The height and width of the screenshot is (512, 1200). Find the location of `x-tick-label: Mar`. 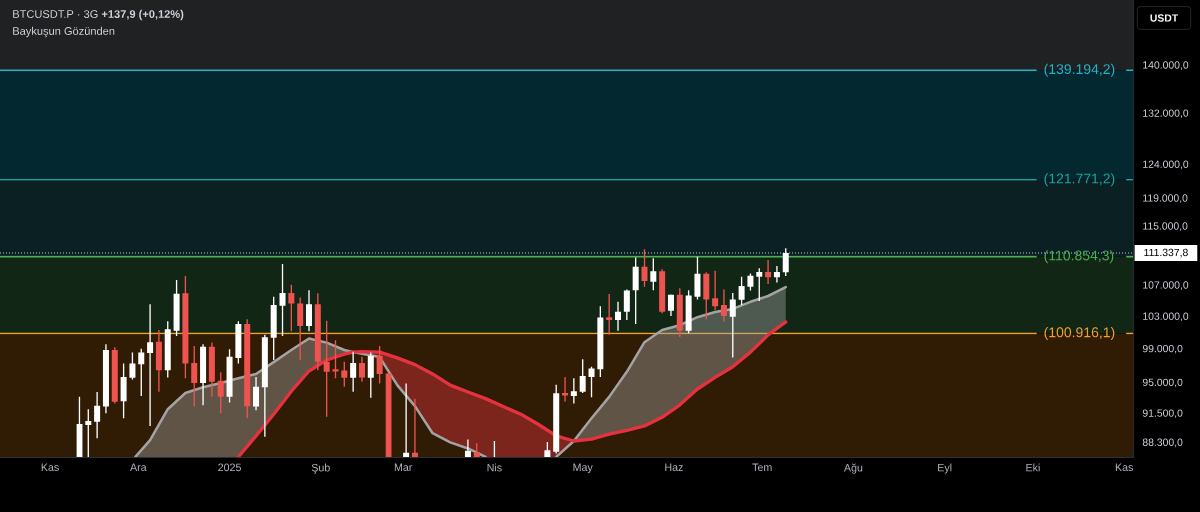

x-tick-label: Mar is located at coordinates (403, 467).